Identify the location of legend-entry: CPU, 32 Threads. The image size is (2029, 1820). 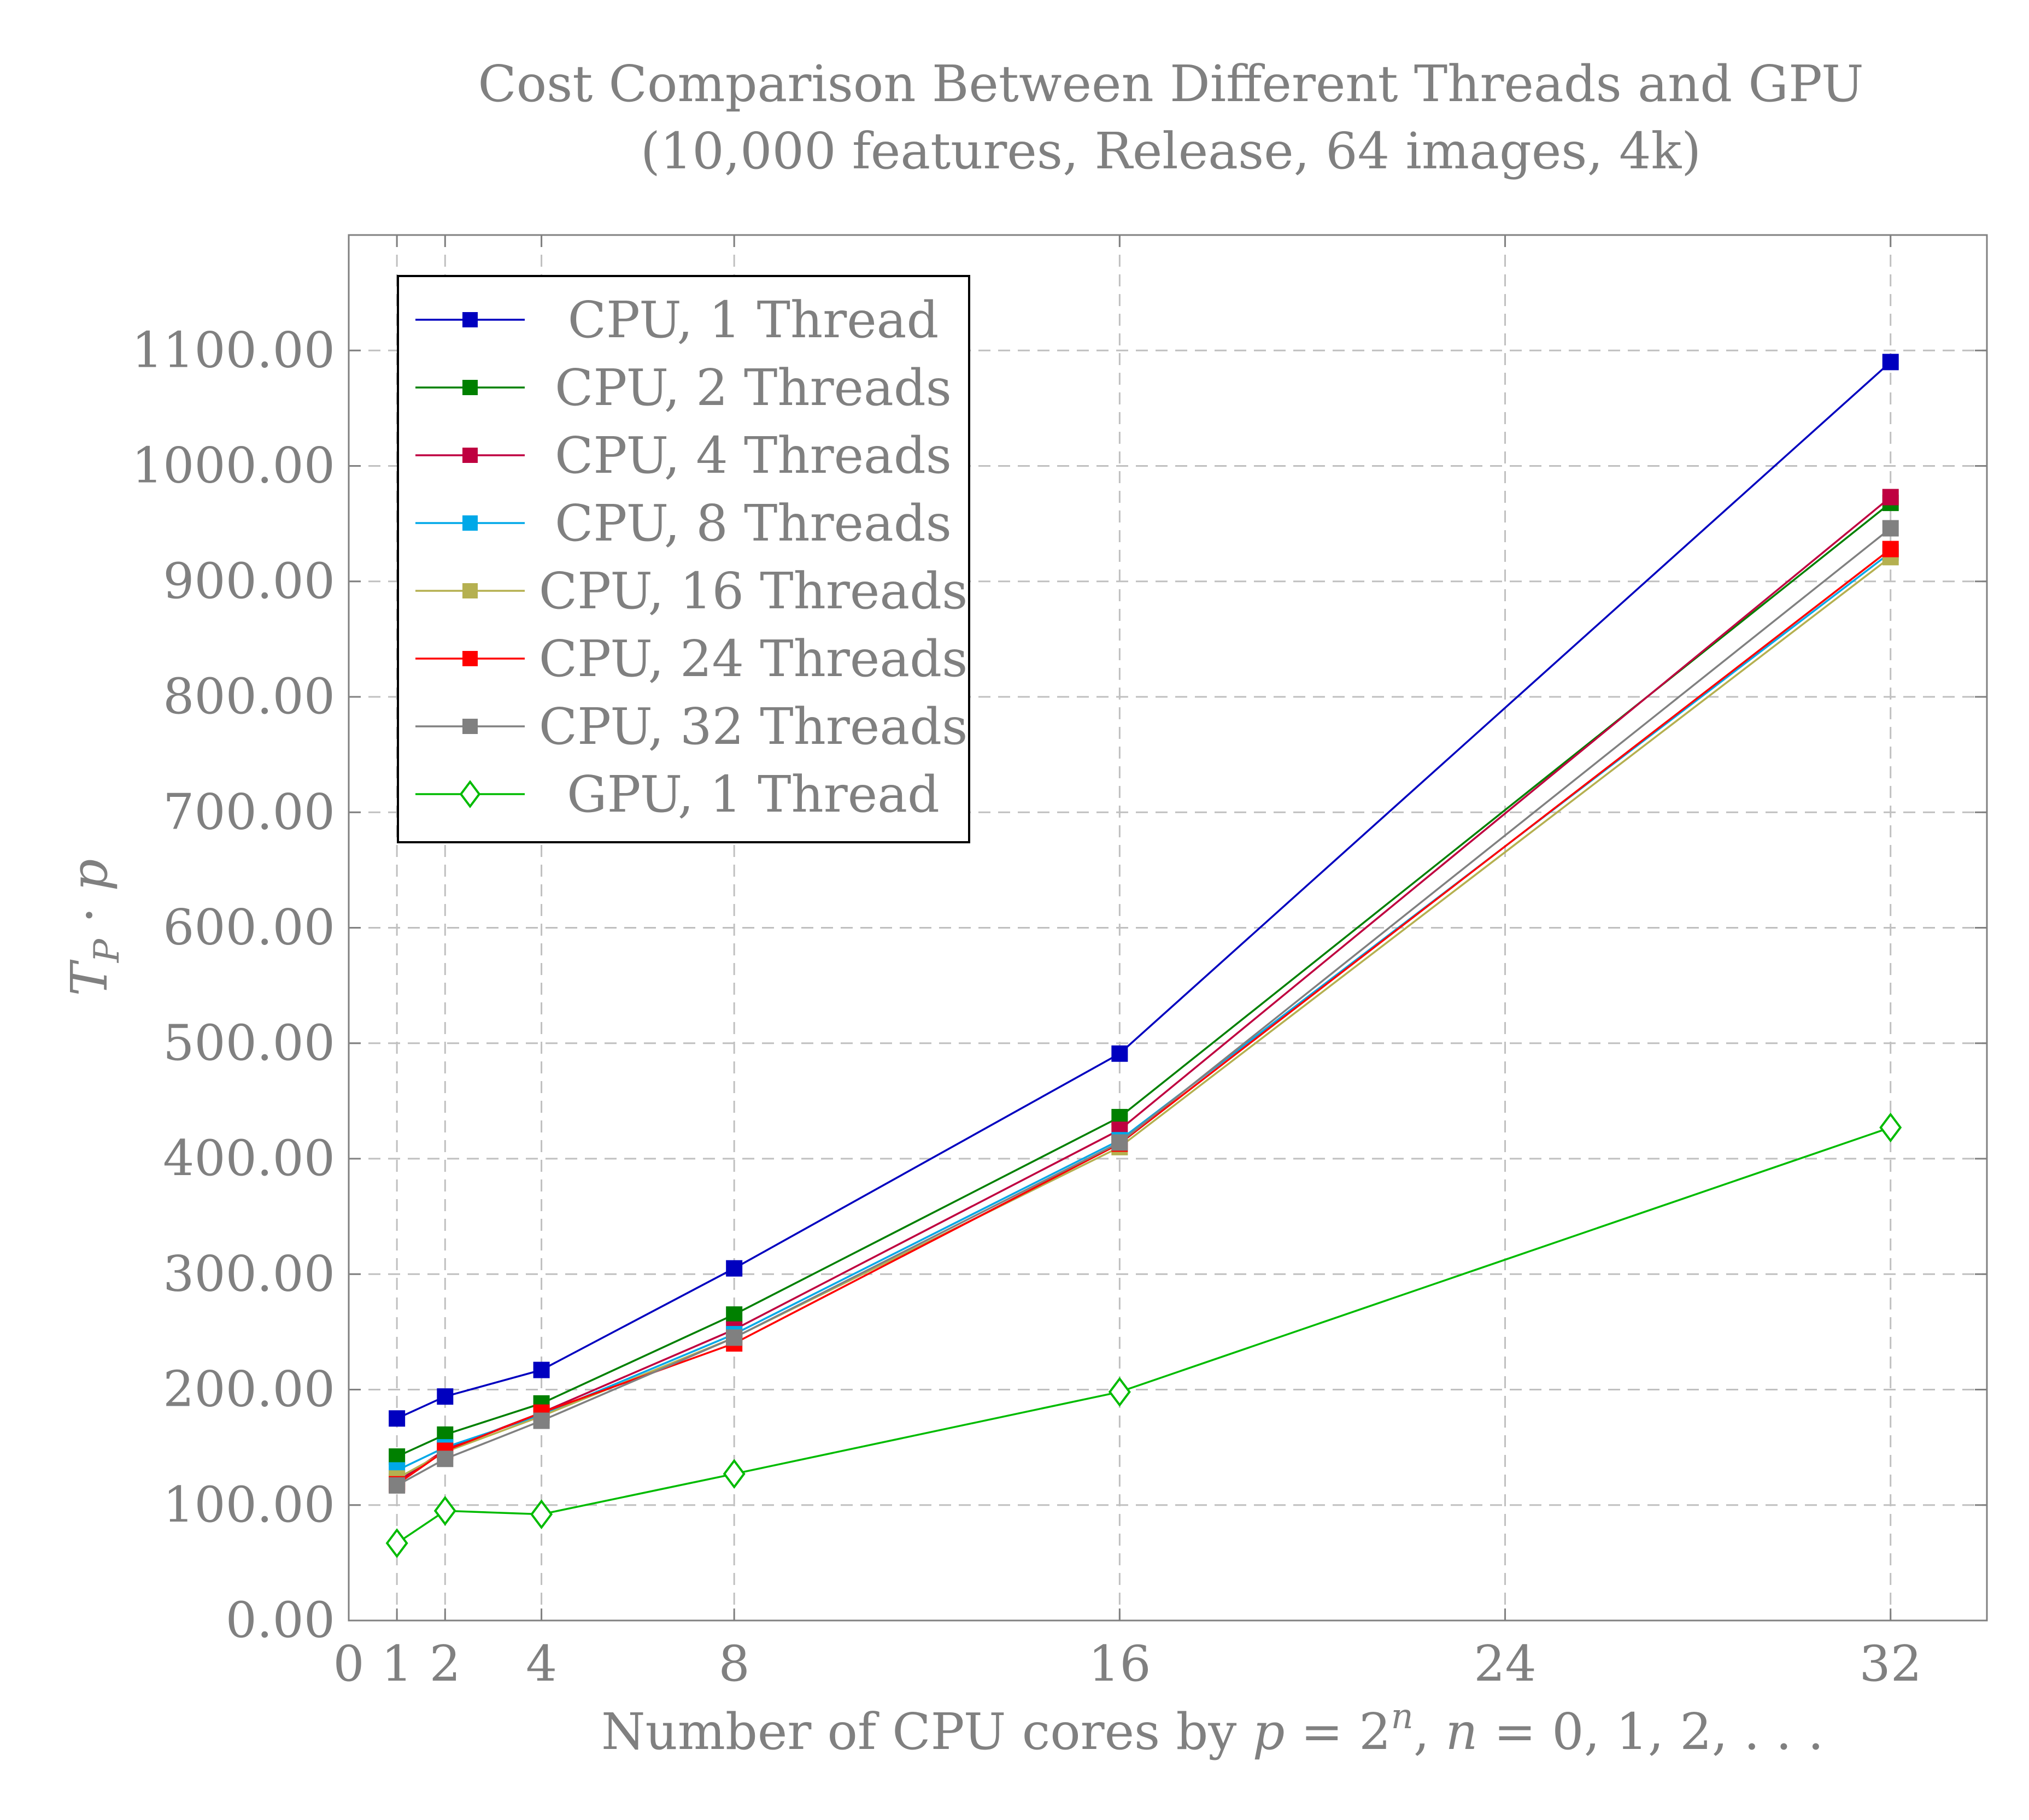
(691, 726).